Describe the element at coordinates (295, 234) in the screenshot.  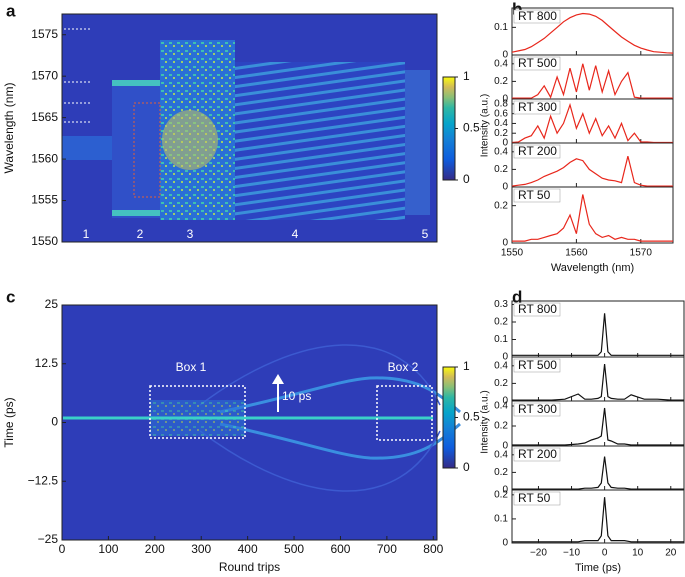
I see `region-label: 4` at that location.